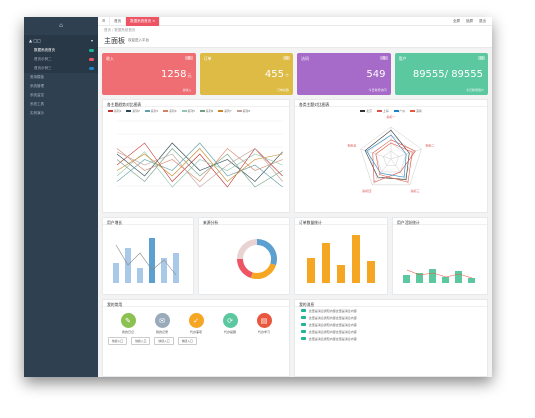 This screenshot has width=535, height=418. Describe the element at coordinates (277, 74) in the screenshot. I see `card-value: 455个` at that location.